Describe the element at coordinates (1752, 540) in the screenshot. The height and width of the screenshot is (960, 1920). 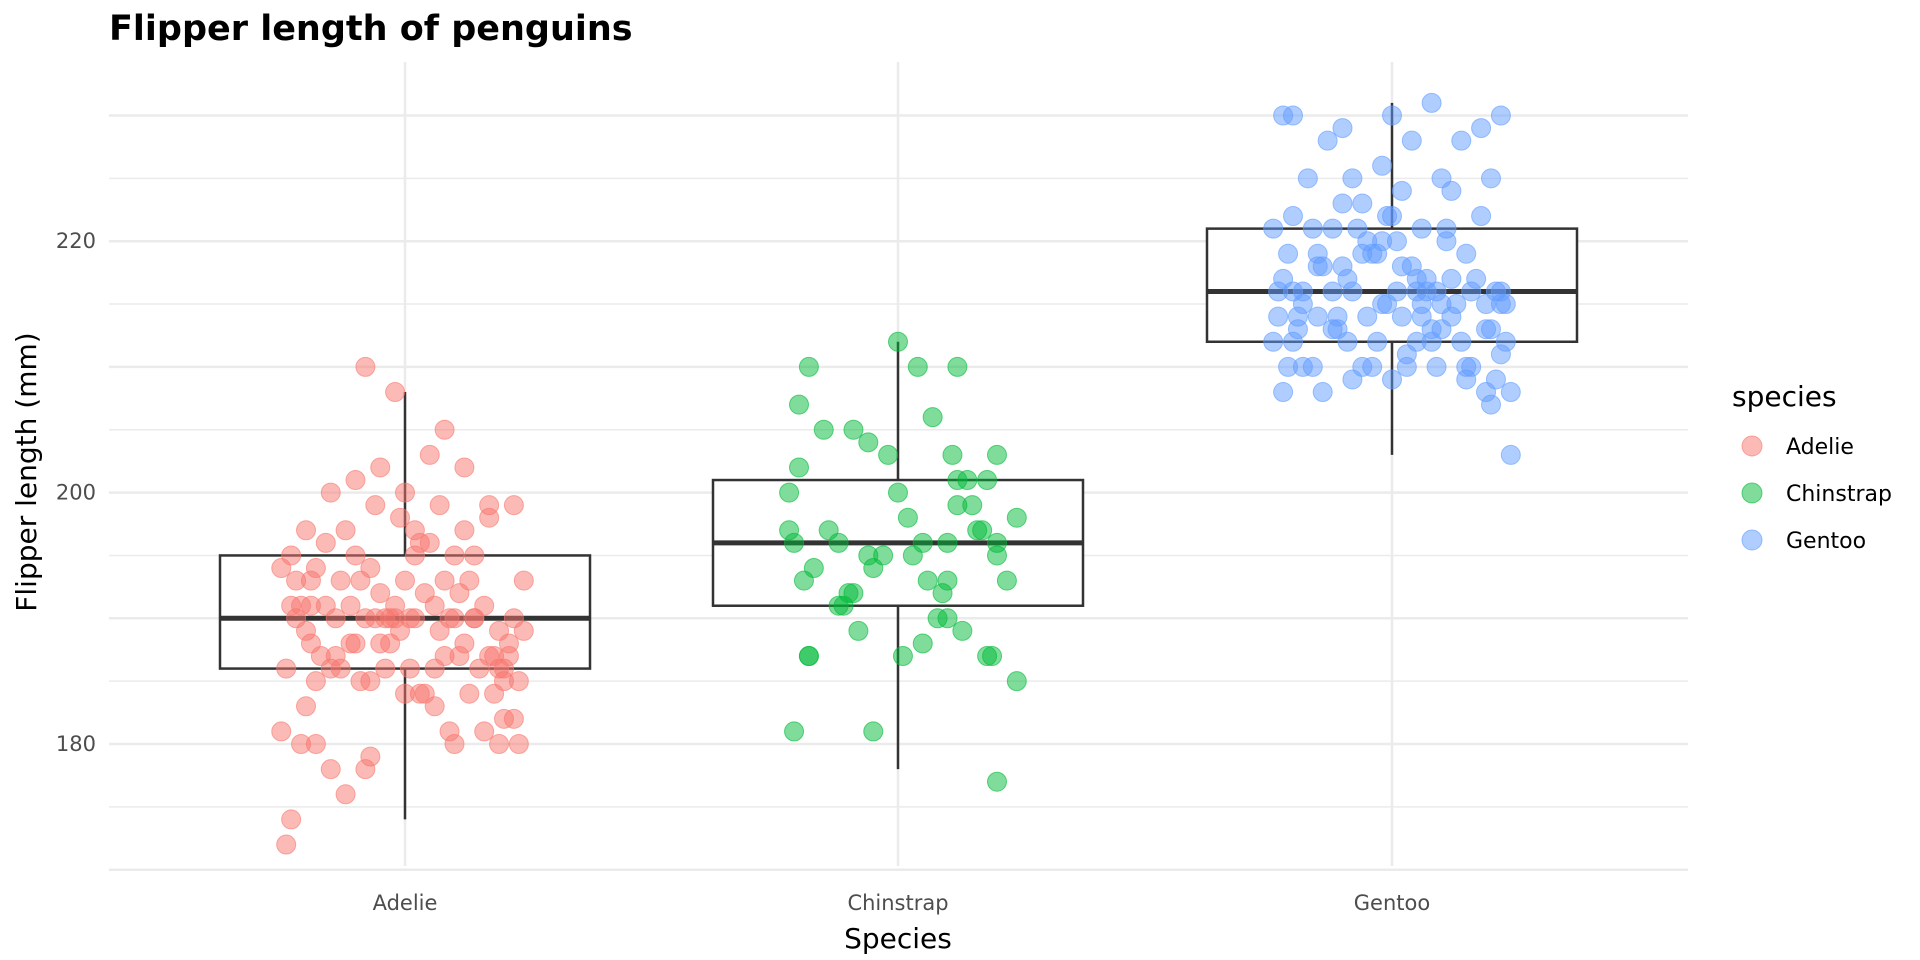
I see `legend-key` at that location.